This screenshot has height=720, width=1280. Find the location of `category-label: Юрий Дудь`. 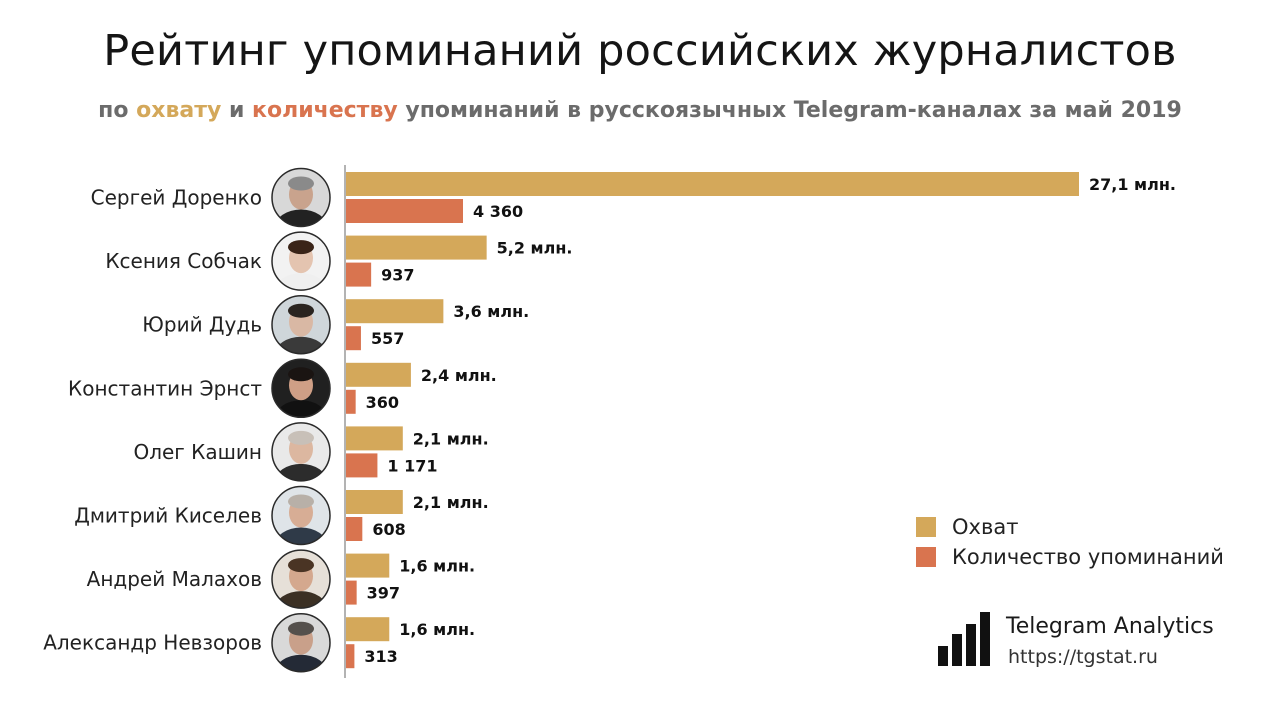

category-label: Юрий Дудь is located at coordinates (202, 325).